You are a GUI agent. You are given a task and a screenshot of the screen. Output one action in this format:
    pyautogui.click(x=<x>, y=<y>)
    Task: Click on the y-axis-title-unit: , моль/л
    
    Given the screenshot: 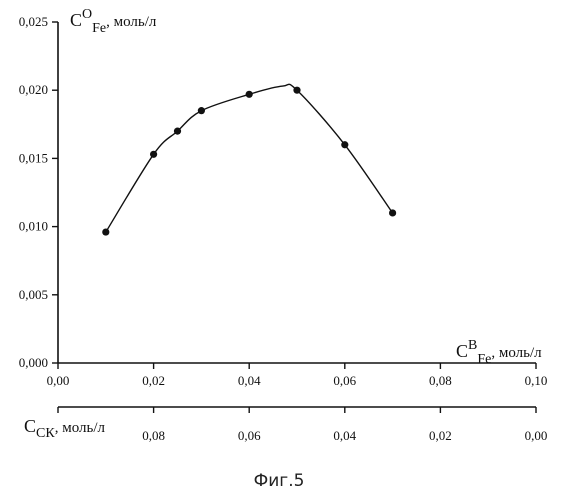 What is the action you would take?
    pyautogui.click(x=131, y=22)
    